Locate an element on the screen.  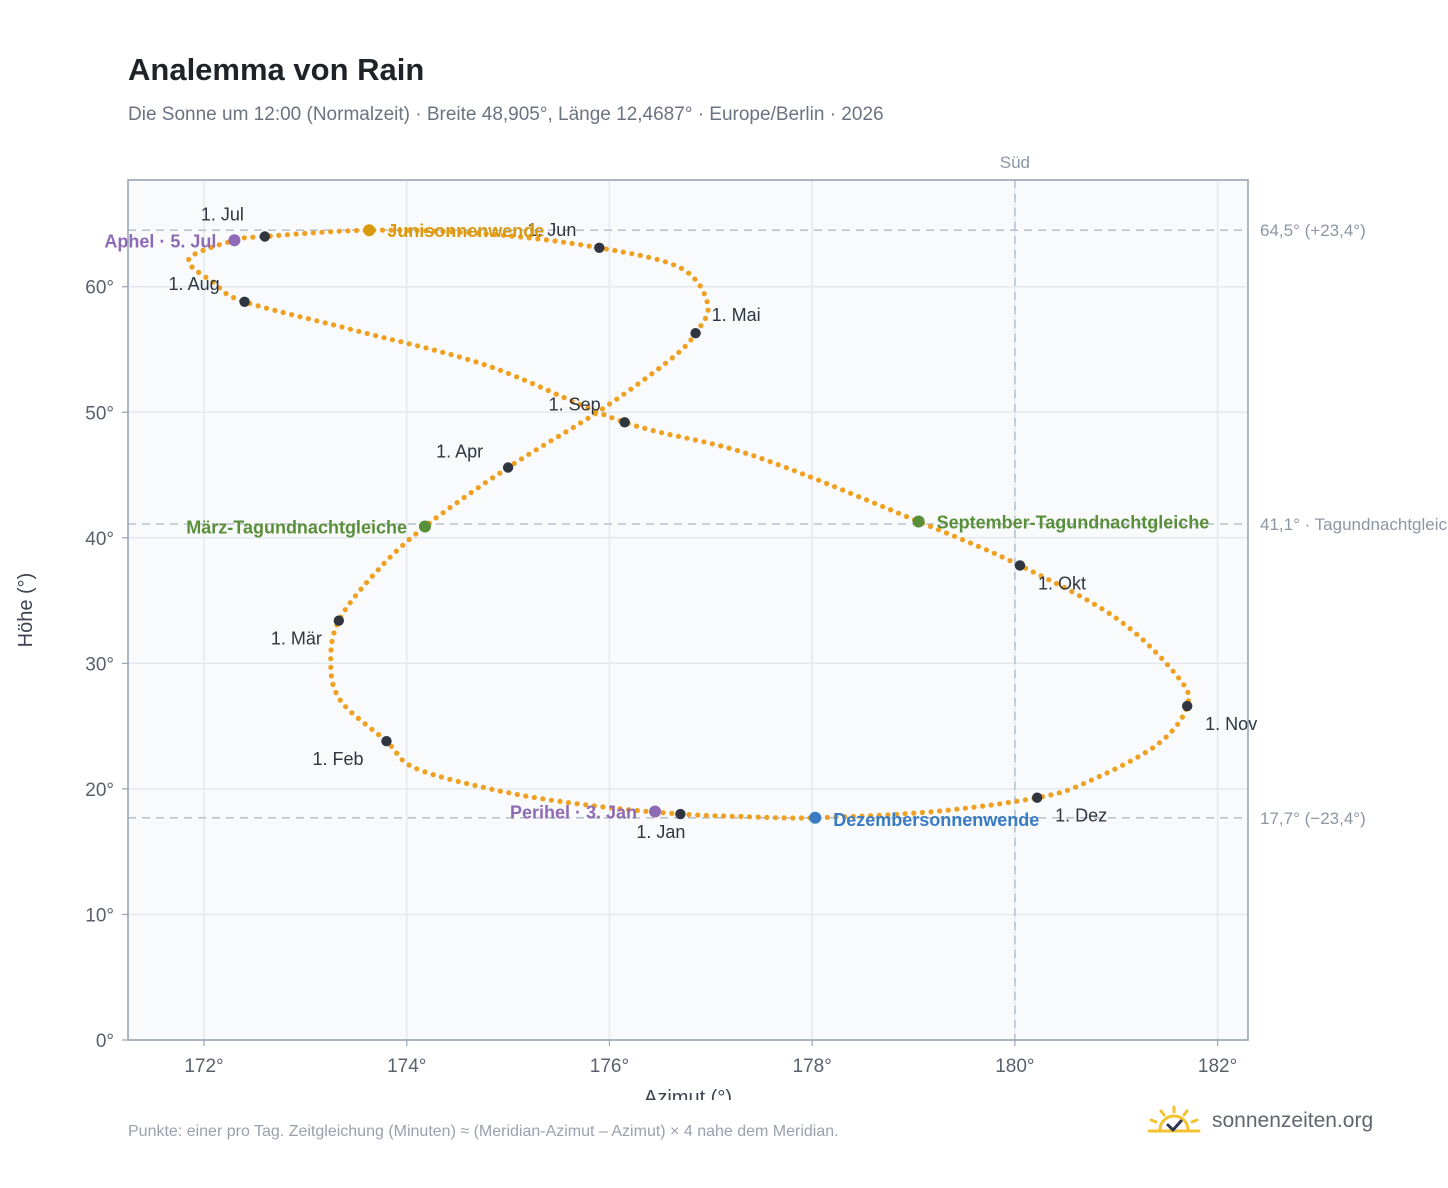
x-tick-label: 178° is located at coordinates (812, 1066).